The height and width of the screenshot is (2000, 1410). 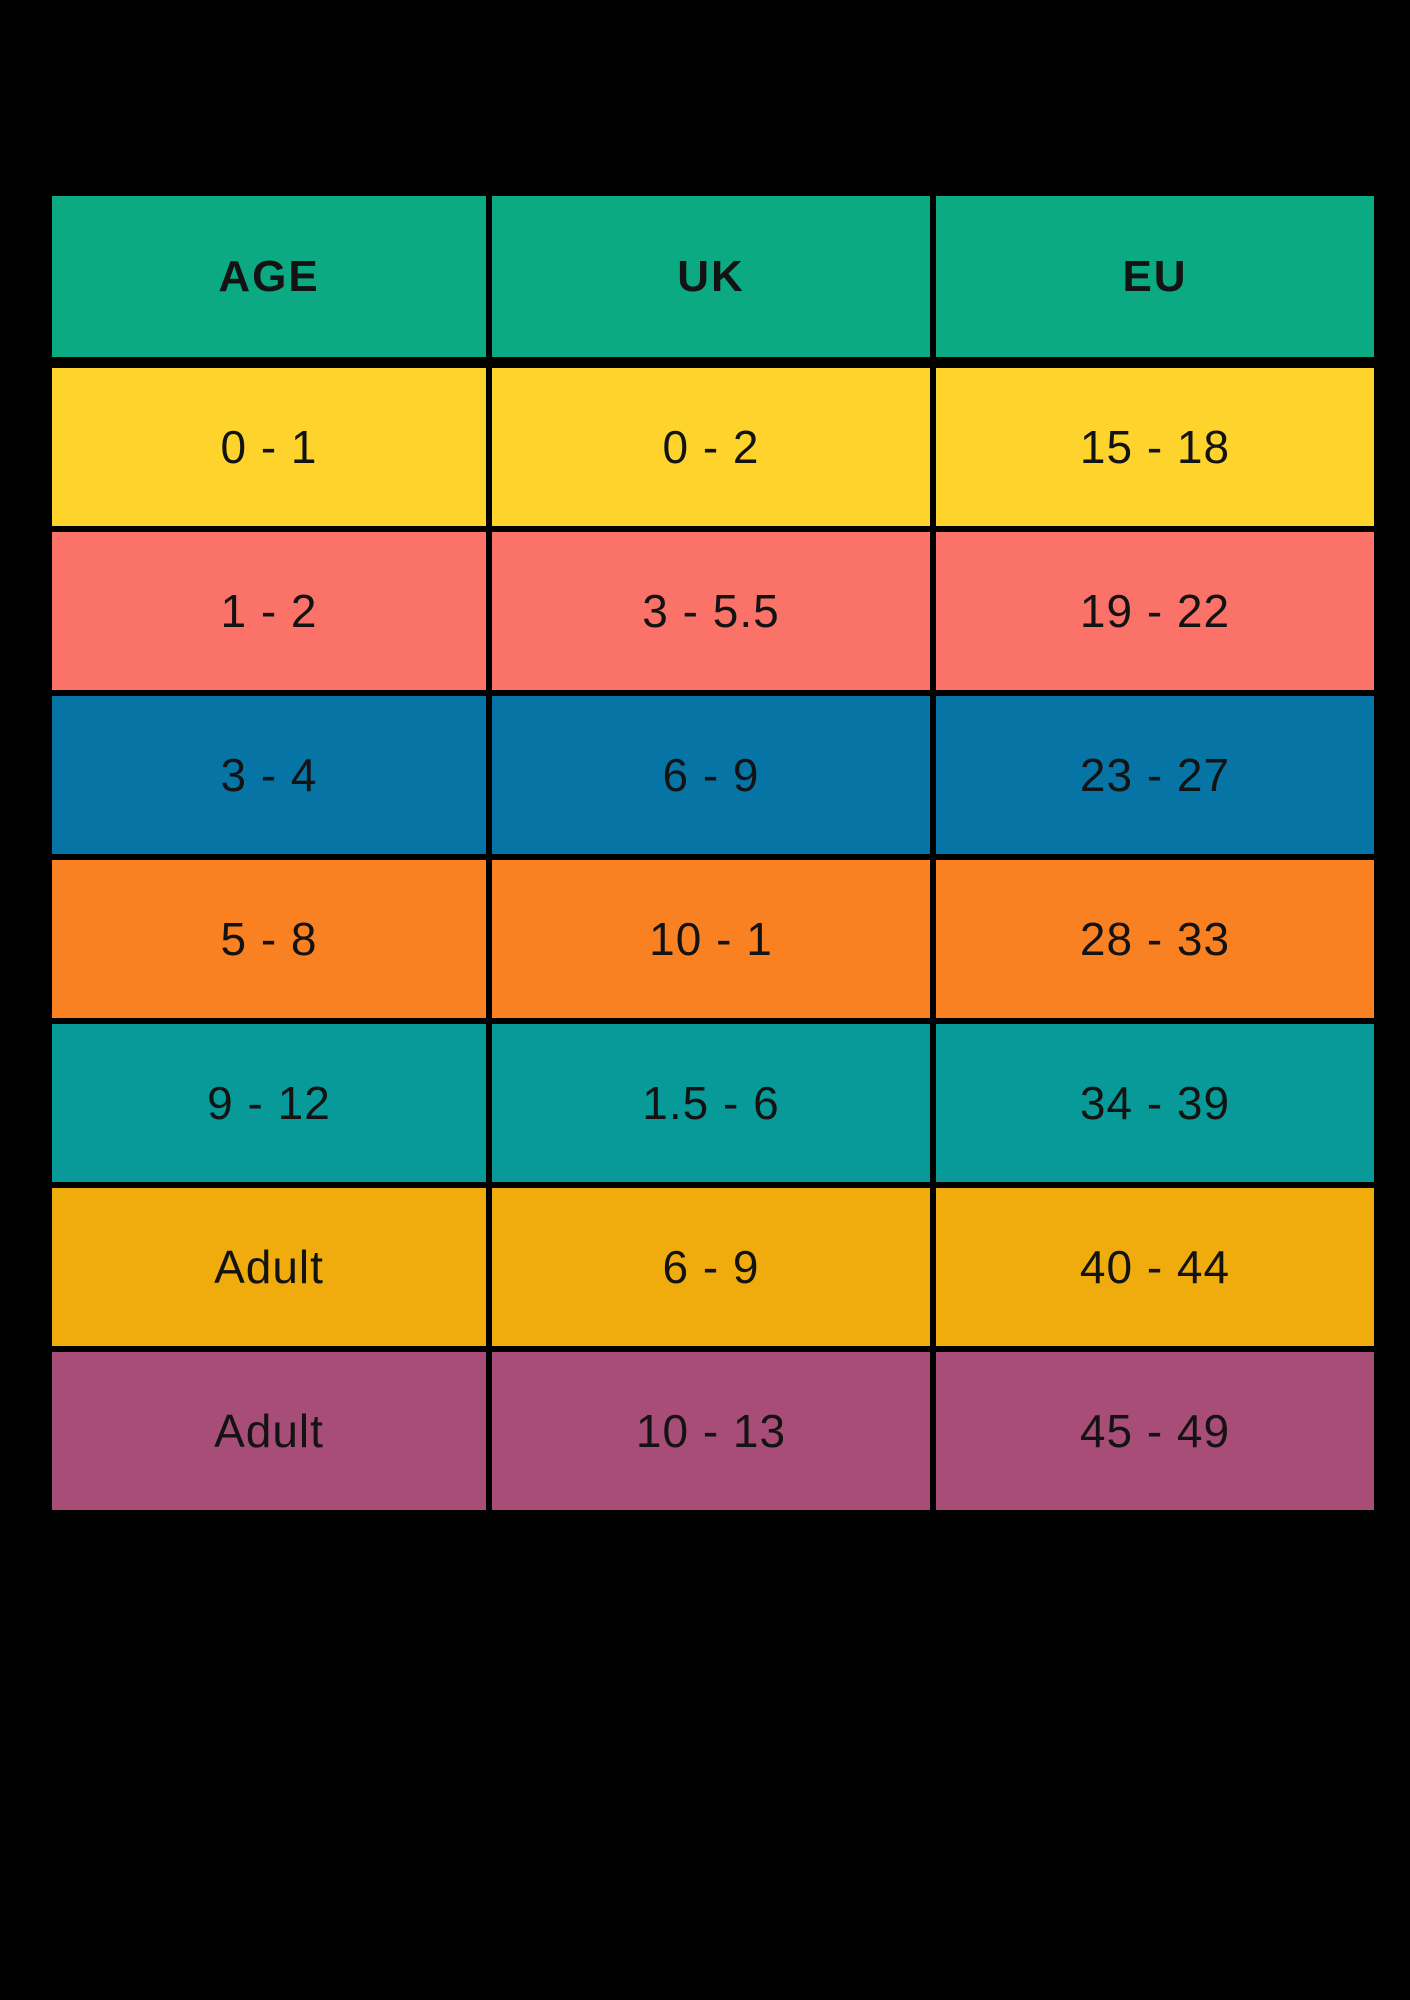 I want to click on table-row: Adult 6 - 9 40 - 44, so click(x=713, y=1267).